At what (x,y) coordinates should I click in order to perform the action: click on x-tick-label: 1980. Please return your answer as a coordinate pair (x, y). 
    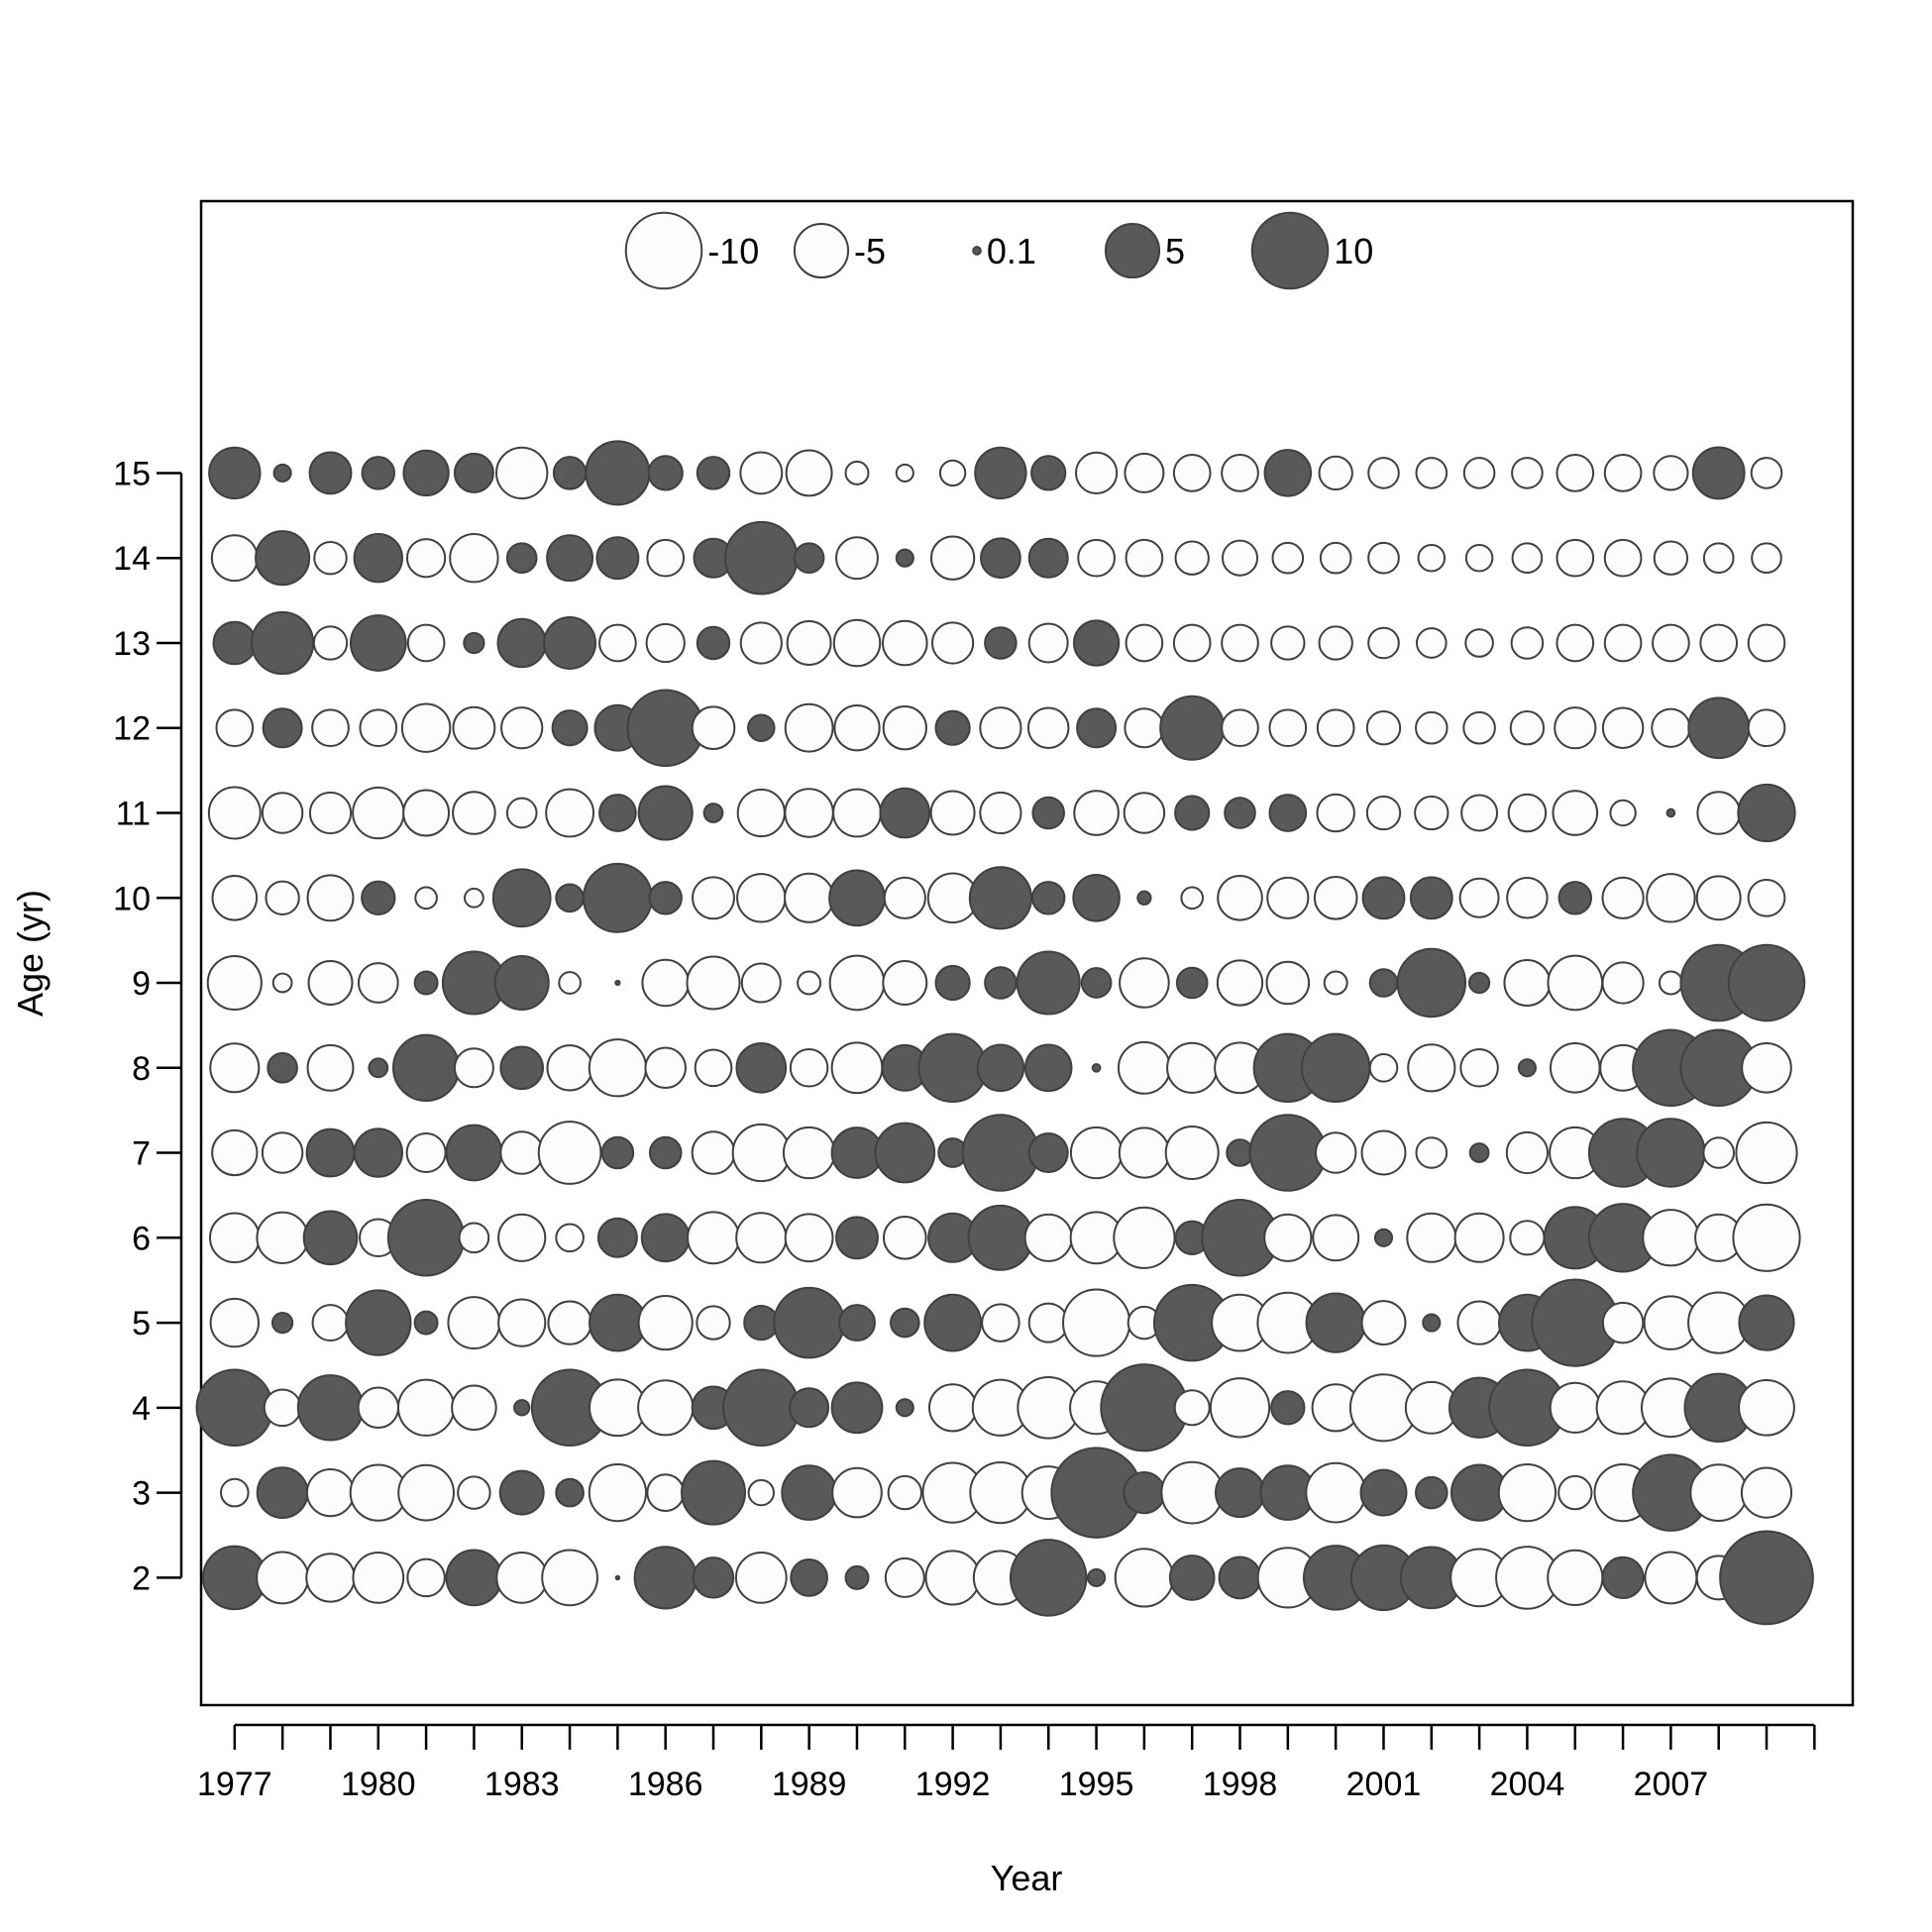
    Looking at the image, I should click on (379, 1784).